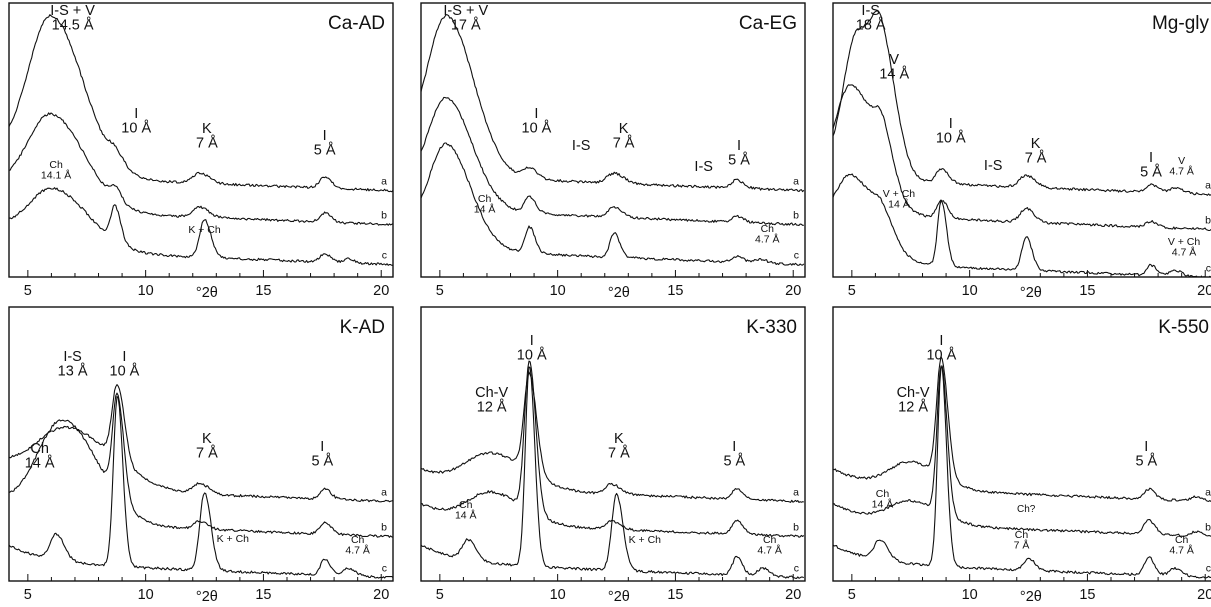 This screenshot has width=1211, height=607. Describe the element at coordinates (56, 170) in the screenshot. I see `peak-annotation: Ch 14.1 Å` at that location.